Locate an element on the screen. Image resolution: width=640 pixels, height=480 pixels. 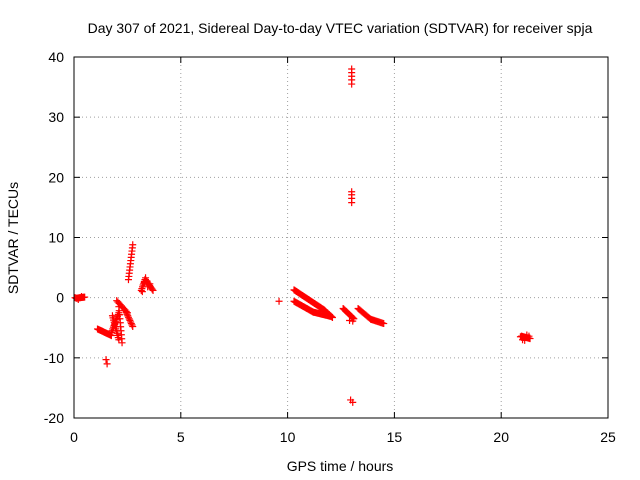
x-tick-label: 20 is located at coordinates (501, 437).